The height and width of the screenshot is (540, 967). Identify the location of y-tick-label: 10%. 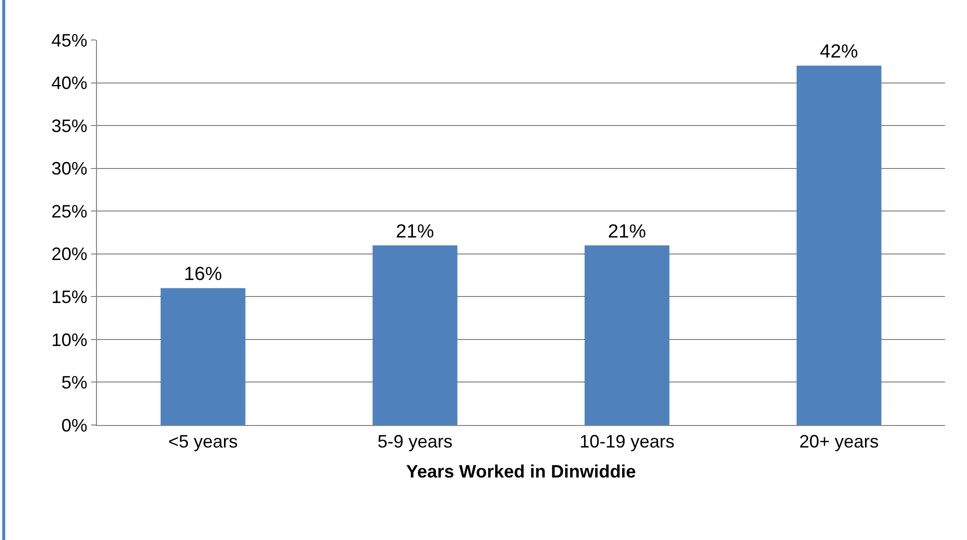
(69, 340).